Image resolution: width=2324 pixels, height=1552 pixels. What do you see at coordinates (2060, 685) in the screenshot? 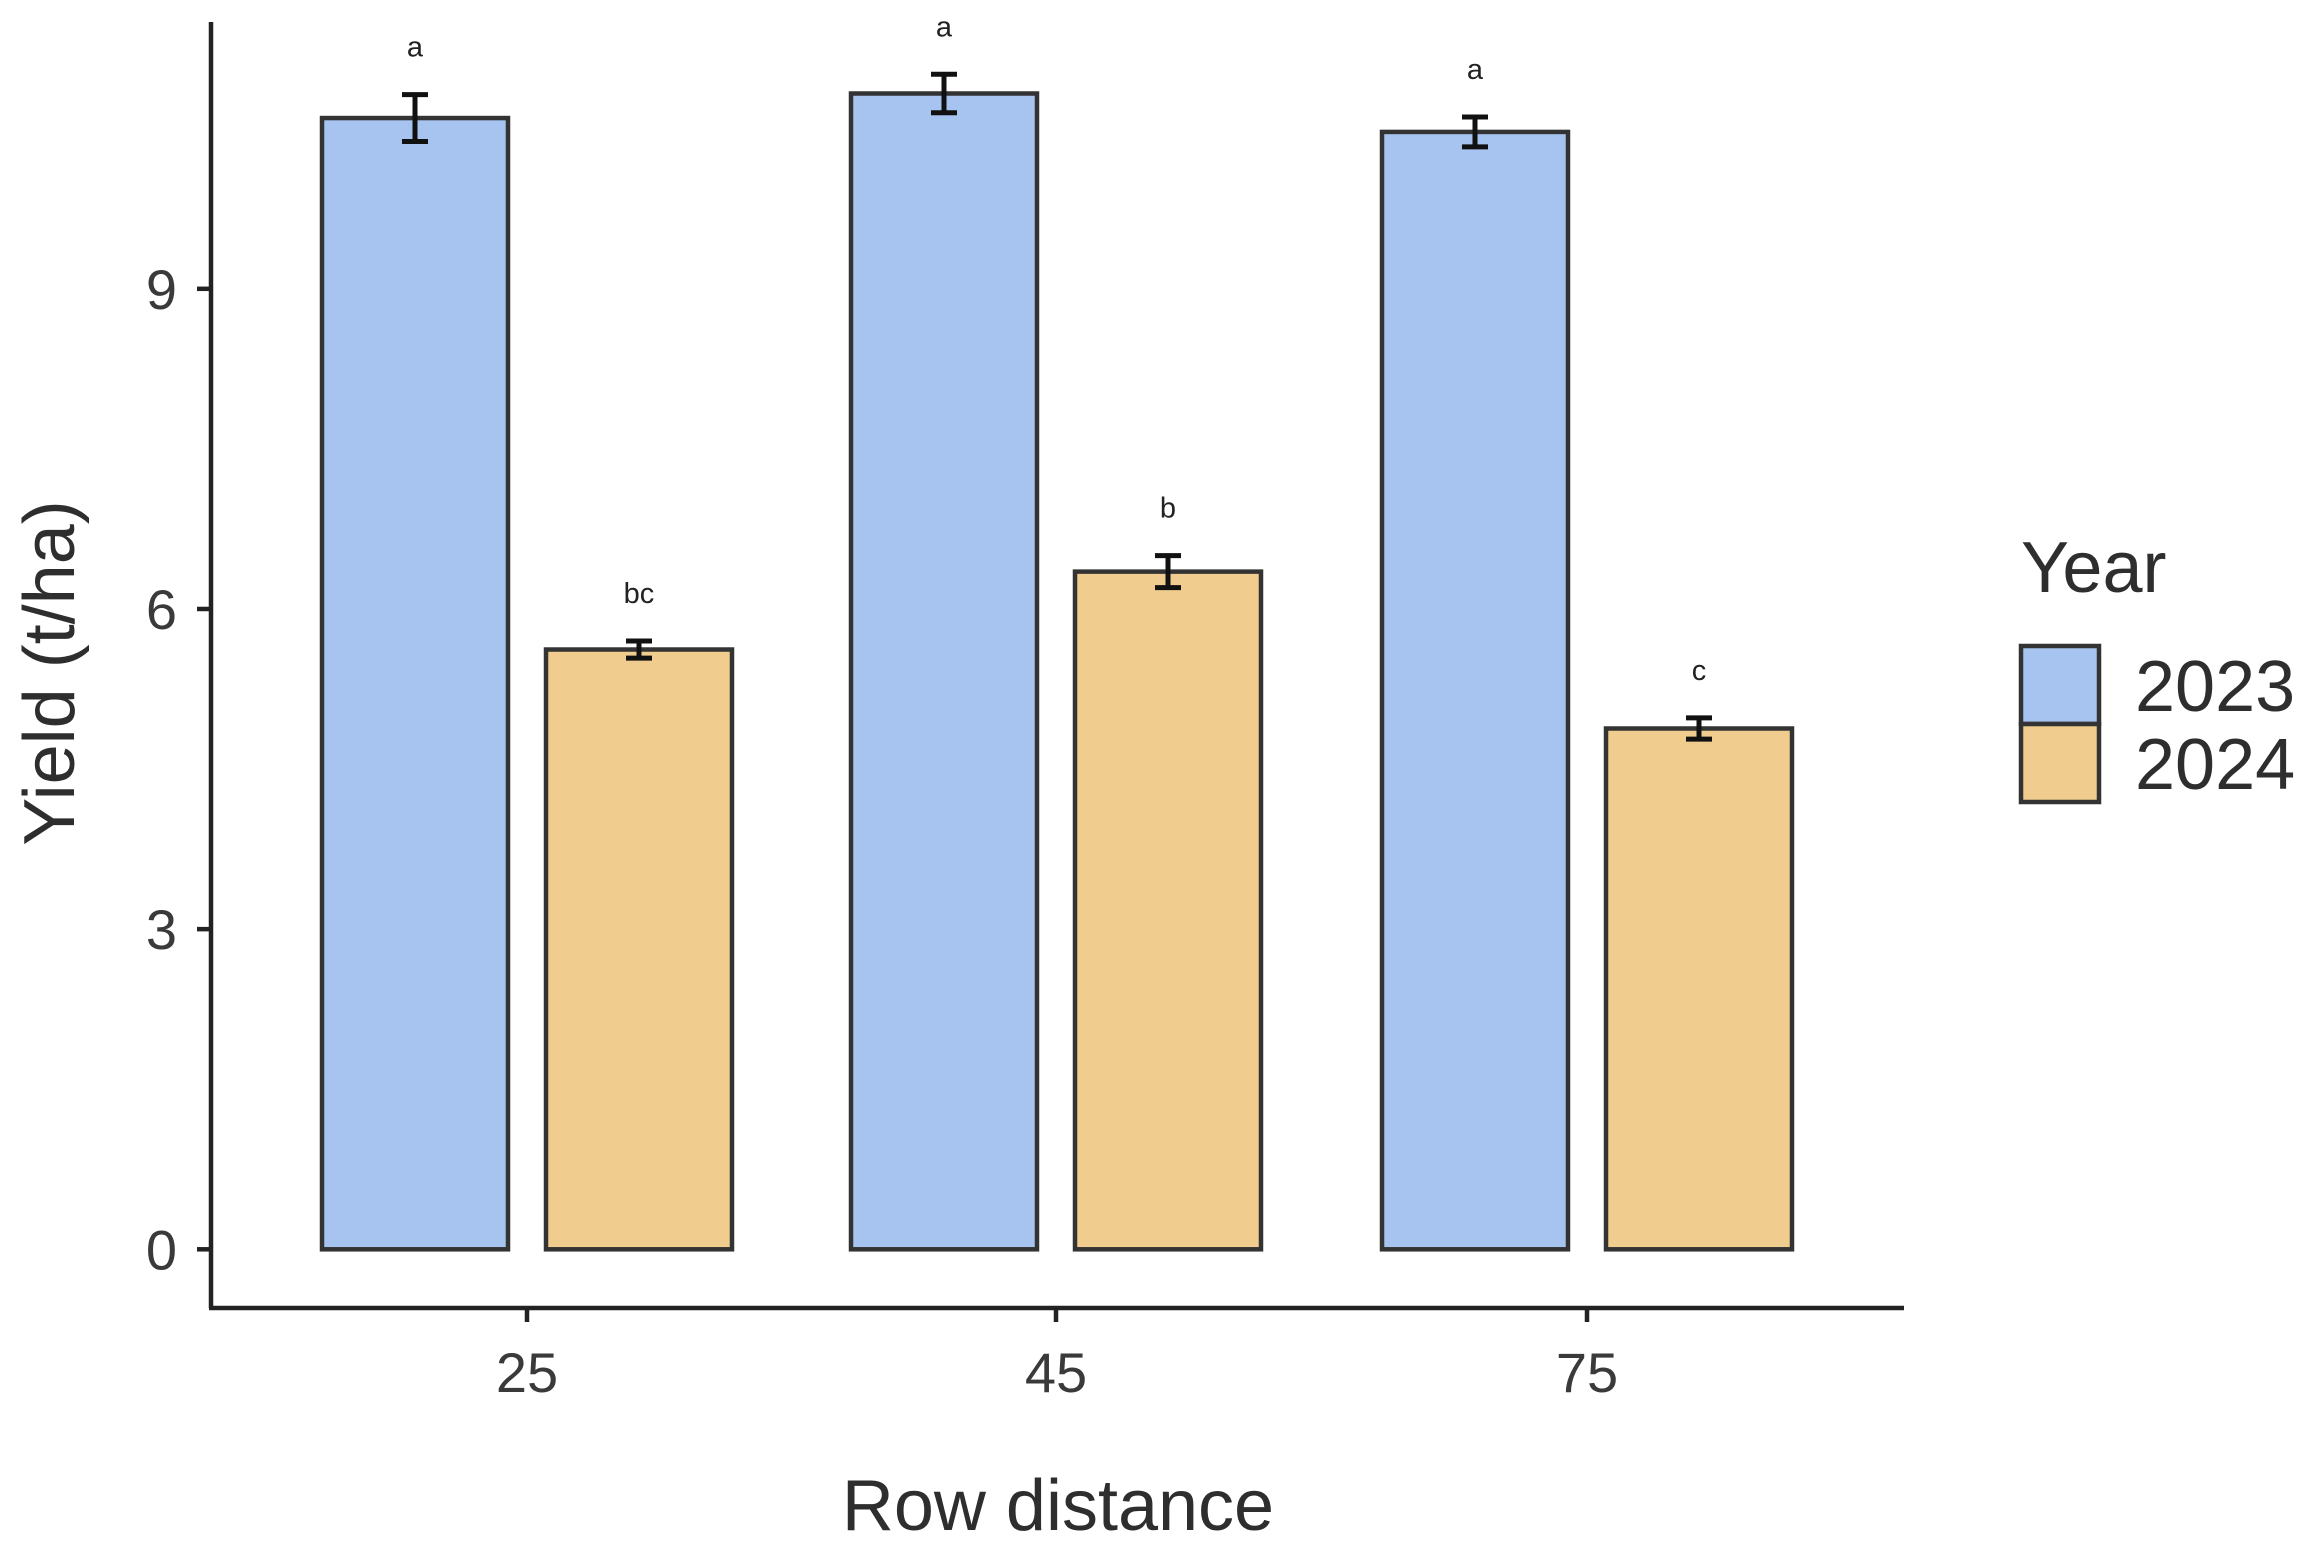
I see `legend-key-2023` at bounding box center [2060, 685].